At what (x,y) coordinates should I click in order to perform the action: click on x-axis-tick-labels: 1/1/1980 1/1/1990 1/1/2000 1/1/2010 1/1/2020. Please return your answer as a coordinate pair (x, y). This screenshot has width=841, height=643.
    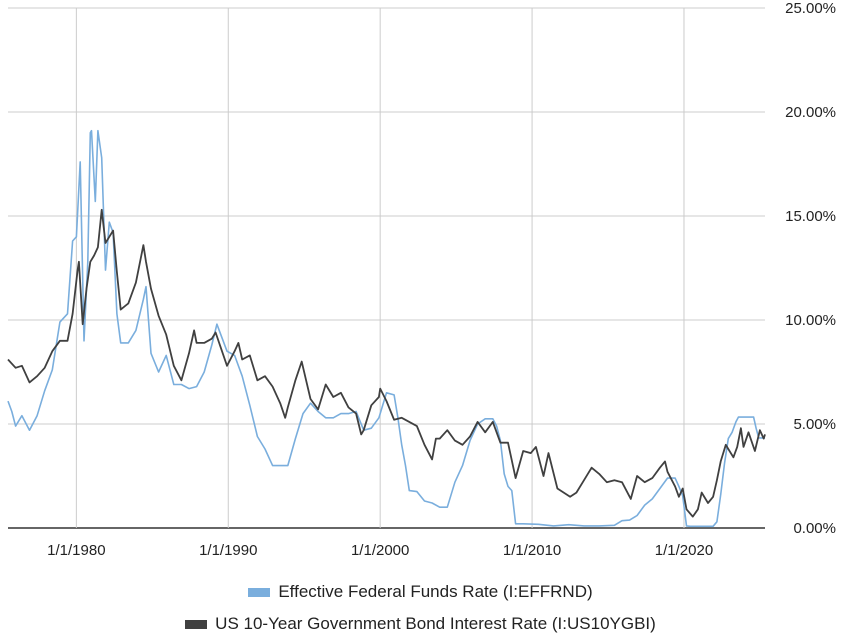
    Looking at the image, I should click on (380, 550).